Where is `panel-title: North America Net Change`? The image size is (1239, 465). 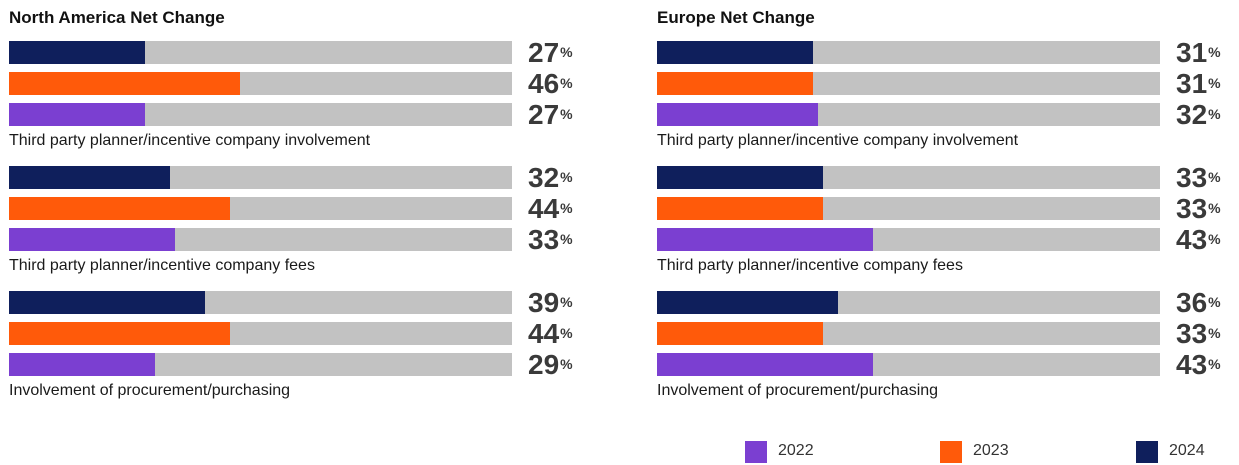 panel-title: North America Net Change is located at coordinates (117, 18).